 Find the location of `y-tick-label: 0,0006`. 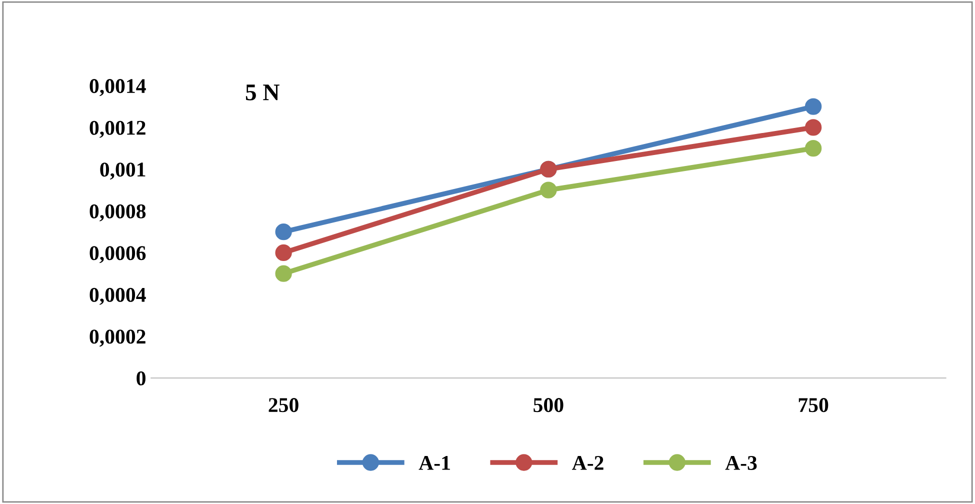

y-tick-label: 0,0006 is located at coordinates (118, 255).